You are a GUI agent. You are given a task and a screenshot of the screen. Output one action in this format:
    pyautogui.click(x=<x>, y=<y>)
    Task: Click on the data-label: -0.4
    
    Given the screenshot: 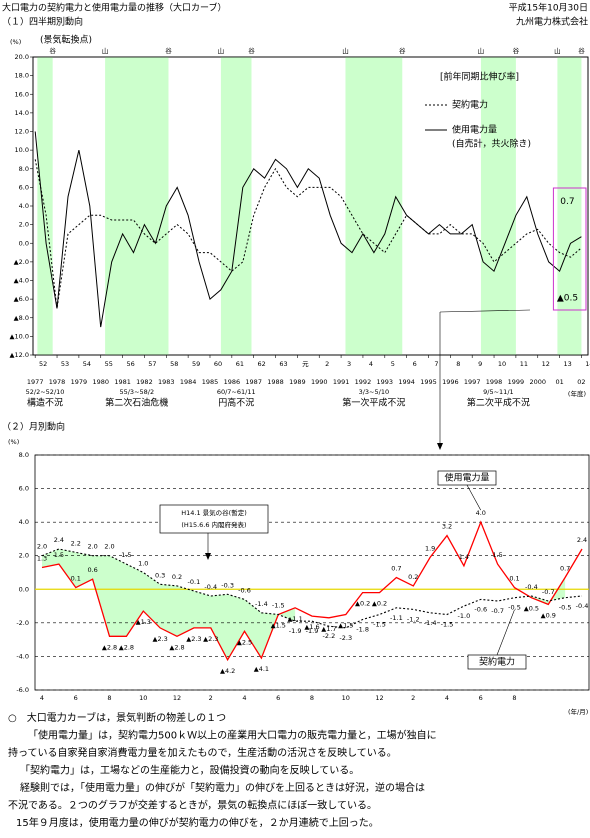 What is the action you would take?
    pyautogui.click(x=582, y=606)
    